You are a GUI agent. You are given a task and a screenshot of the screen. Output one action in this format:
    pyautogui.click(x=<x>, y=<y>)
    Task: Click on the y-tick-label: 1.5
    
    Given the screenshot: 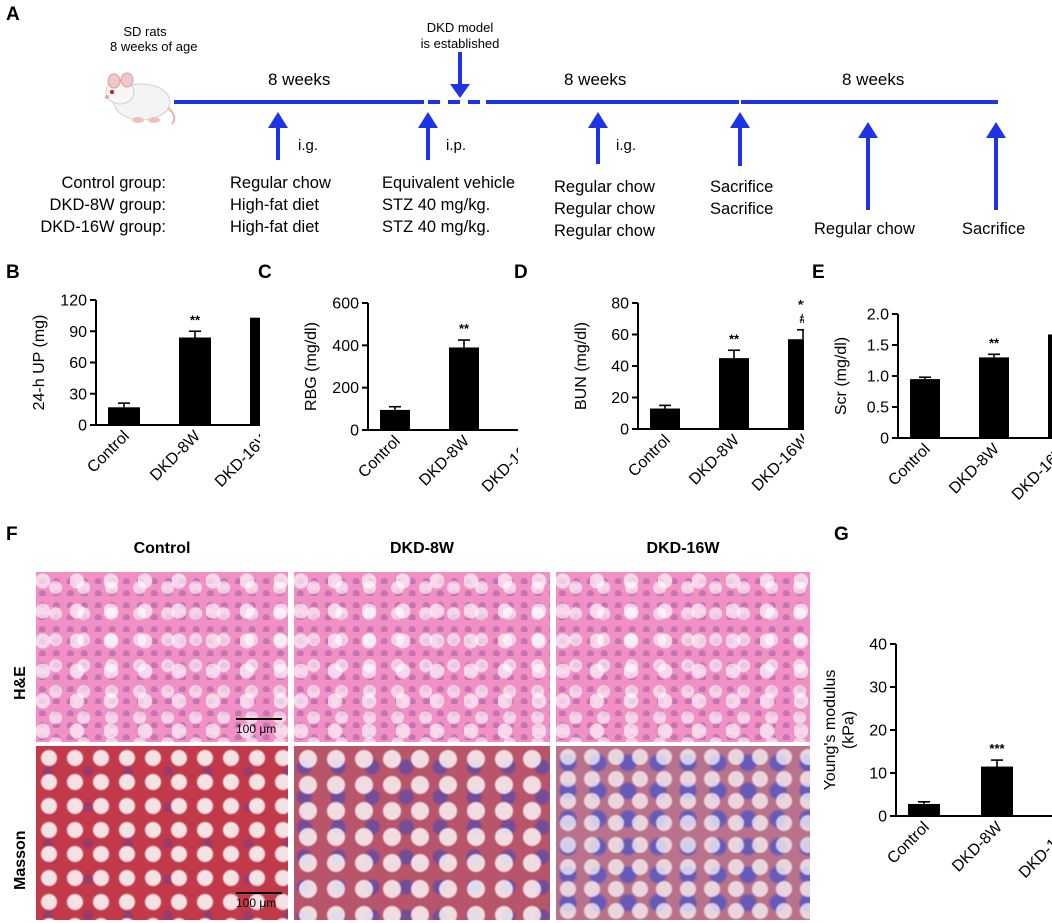 What is the action you would take?
    pyautogui.click(x=878, y=346)
    